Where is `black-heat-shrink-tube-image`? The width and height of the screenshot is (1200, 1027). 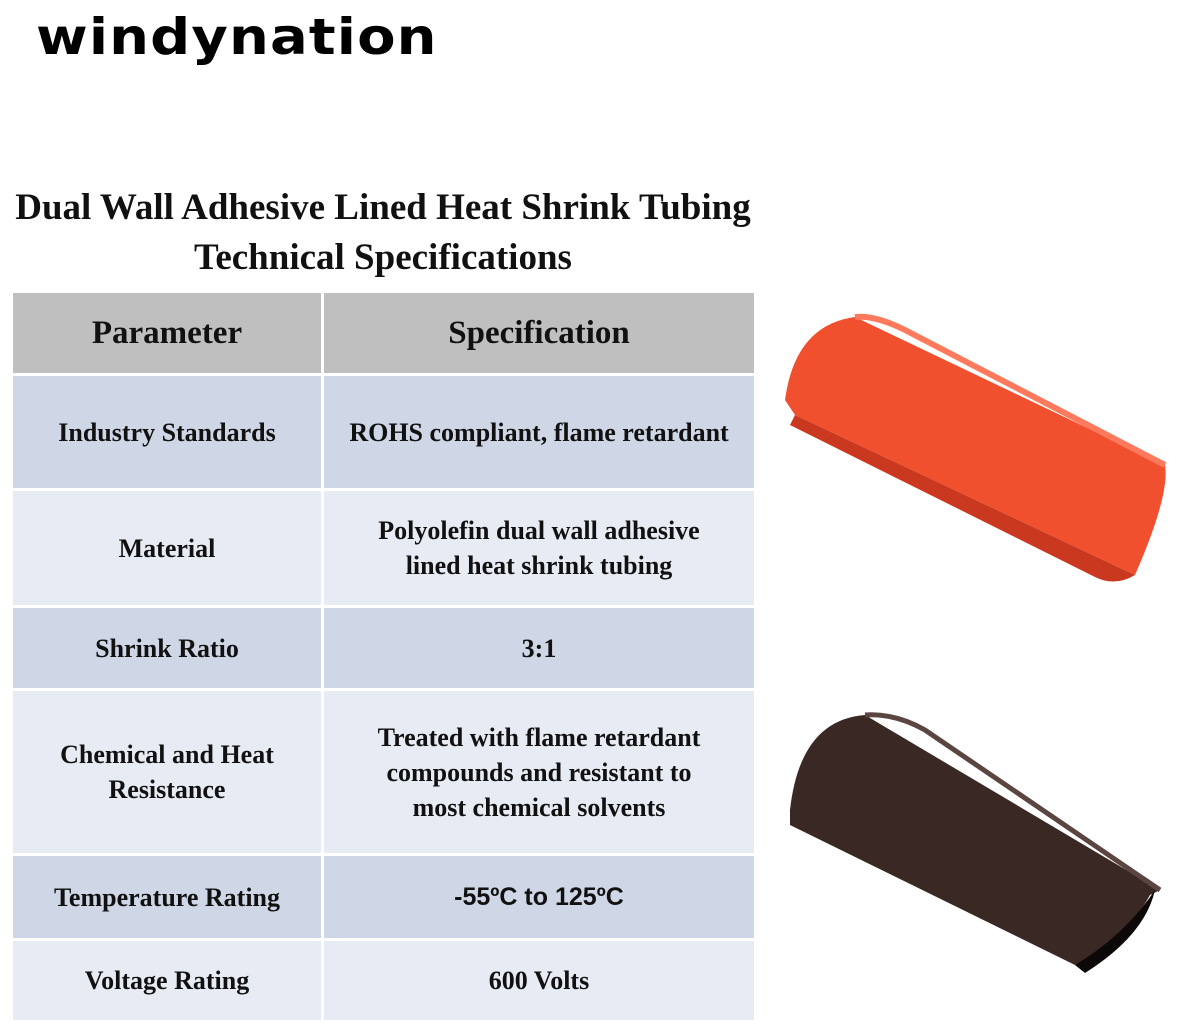
black-heat-shrink-tube-image is located at coordinates (976, 842).